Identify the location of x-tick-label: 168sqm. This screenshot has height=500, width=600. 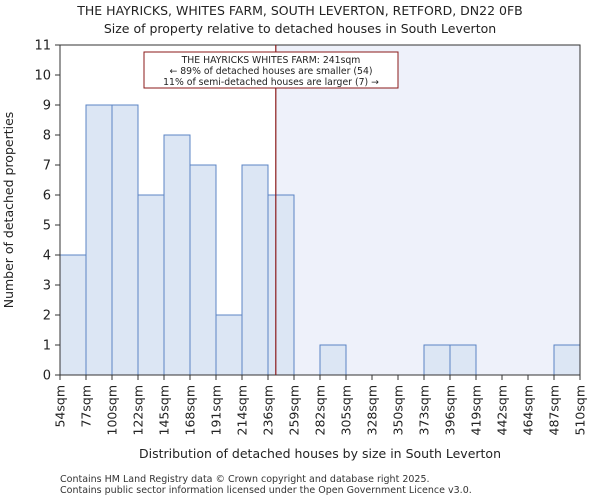
(190, 410).